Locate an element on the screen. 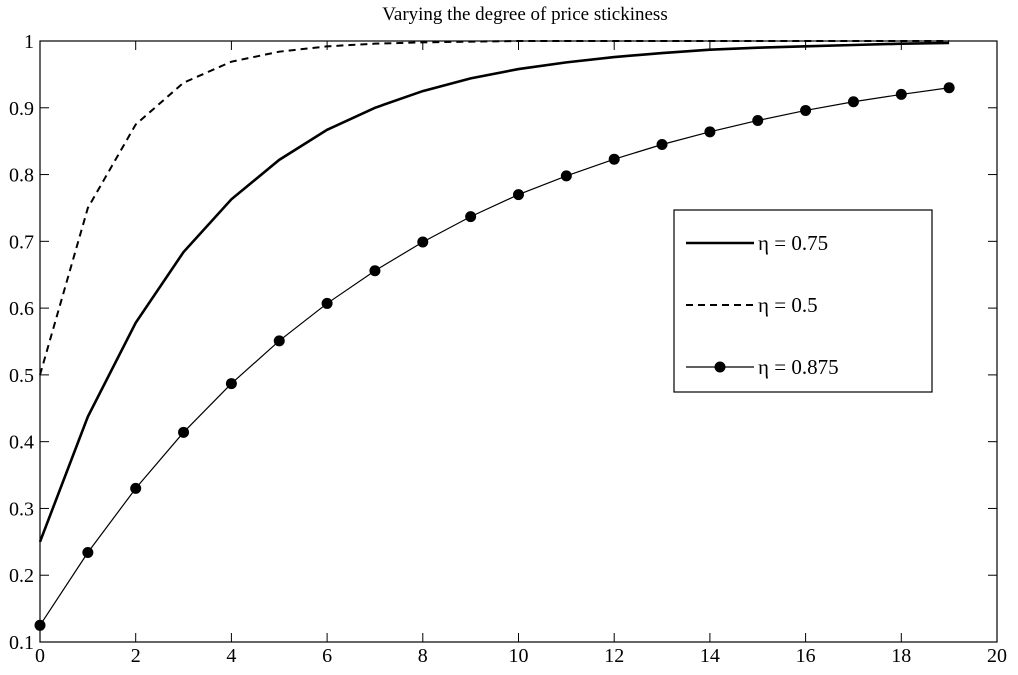  legend-box is located at coordinates (803, 301).